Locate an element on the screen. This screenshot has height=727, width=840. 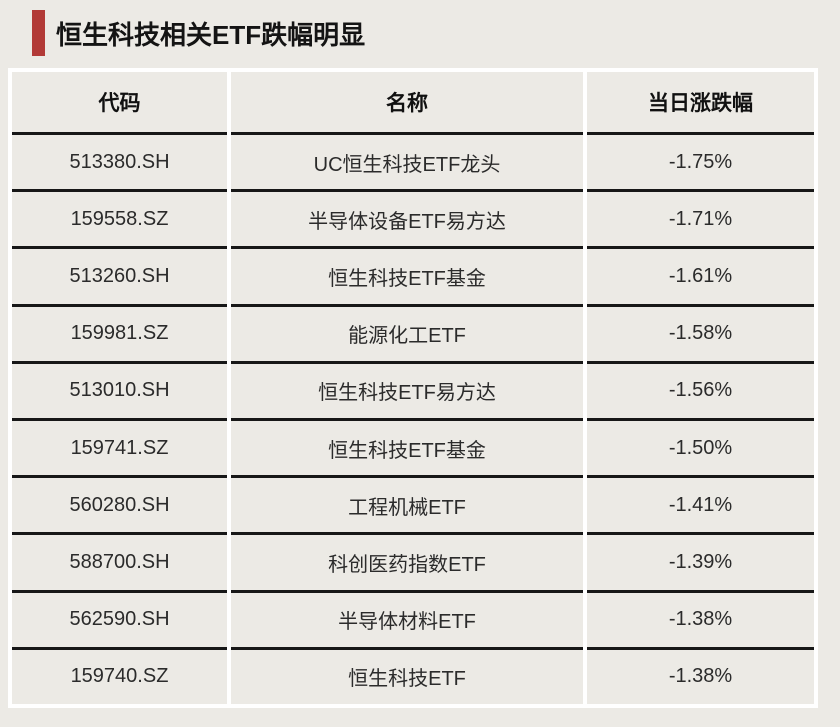
page-title: 恒生科技相关ETF跌幅明显 is located at coordinates (211, 34).